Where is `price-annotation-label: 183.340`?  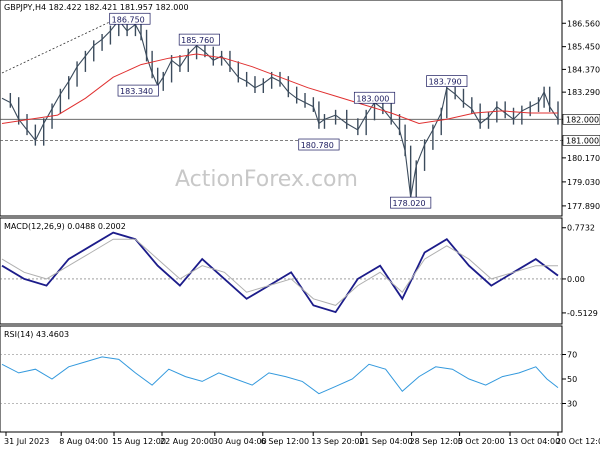
price-annotation-label: 183.340 is located at coordinates (136, 91).